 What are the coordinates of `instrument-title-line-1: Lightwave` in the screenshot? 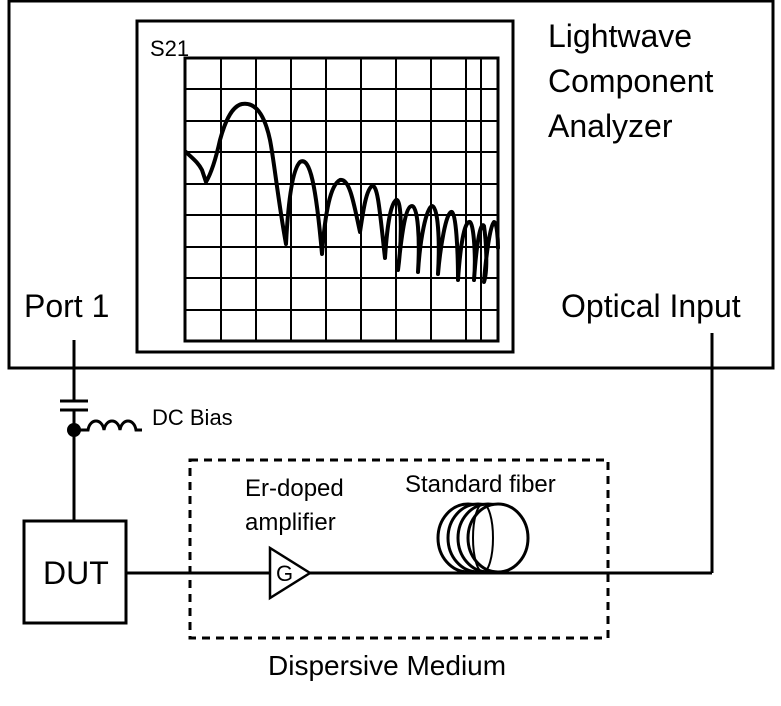 It's located at (620, 36).